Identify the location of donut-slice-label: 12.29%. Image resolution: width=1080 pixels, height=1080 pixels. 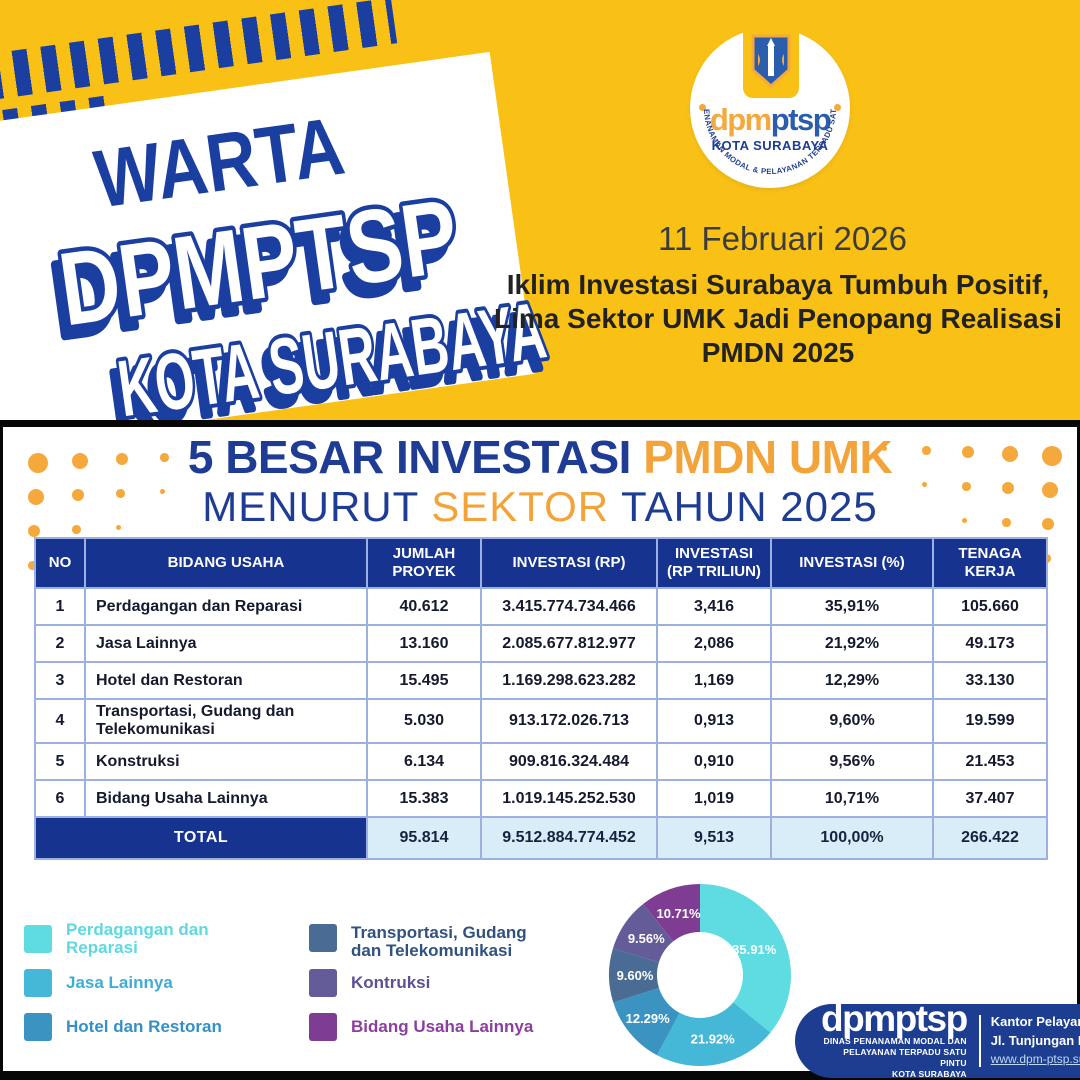
(648, 1018).